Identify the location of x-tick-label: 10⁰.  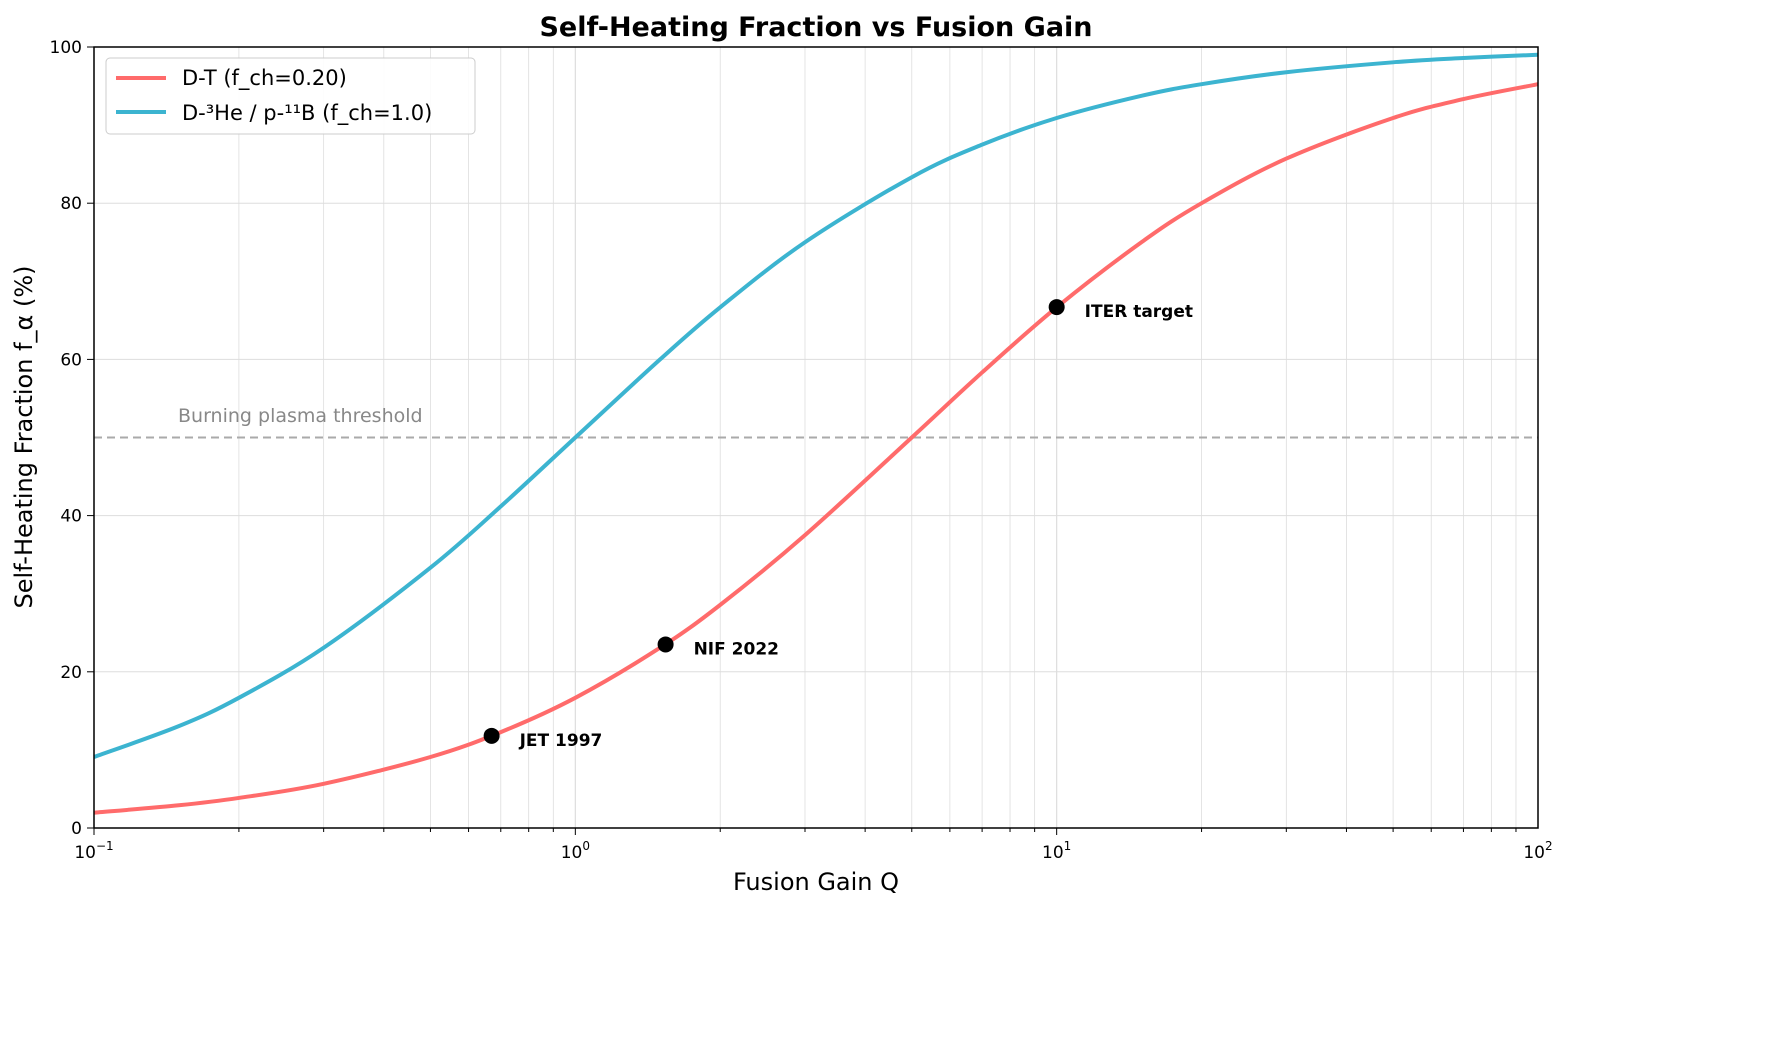
(575, 851).